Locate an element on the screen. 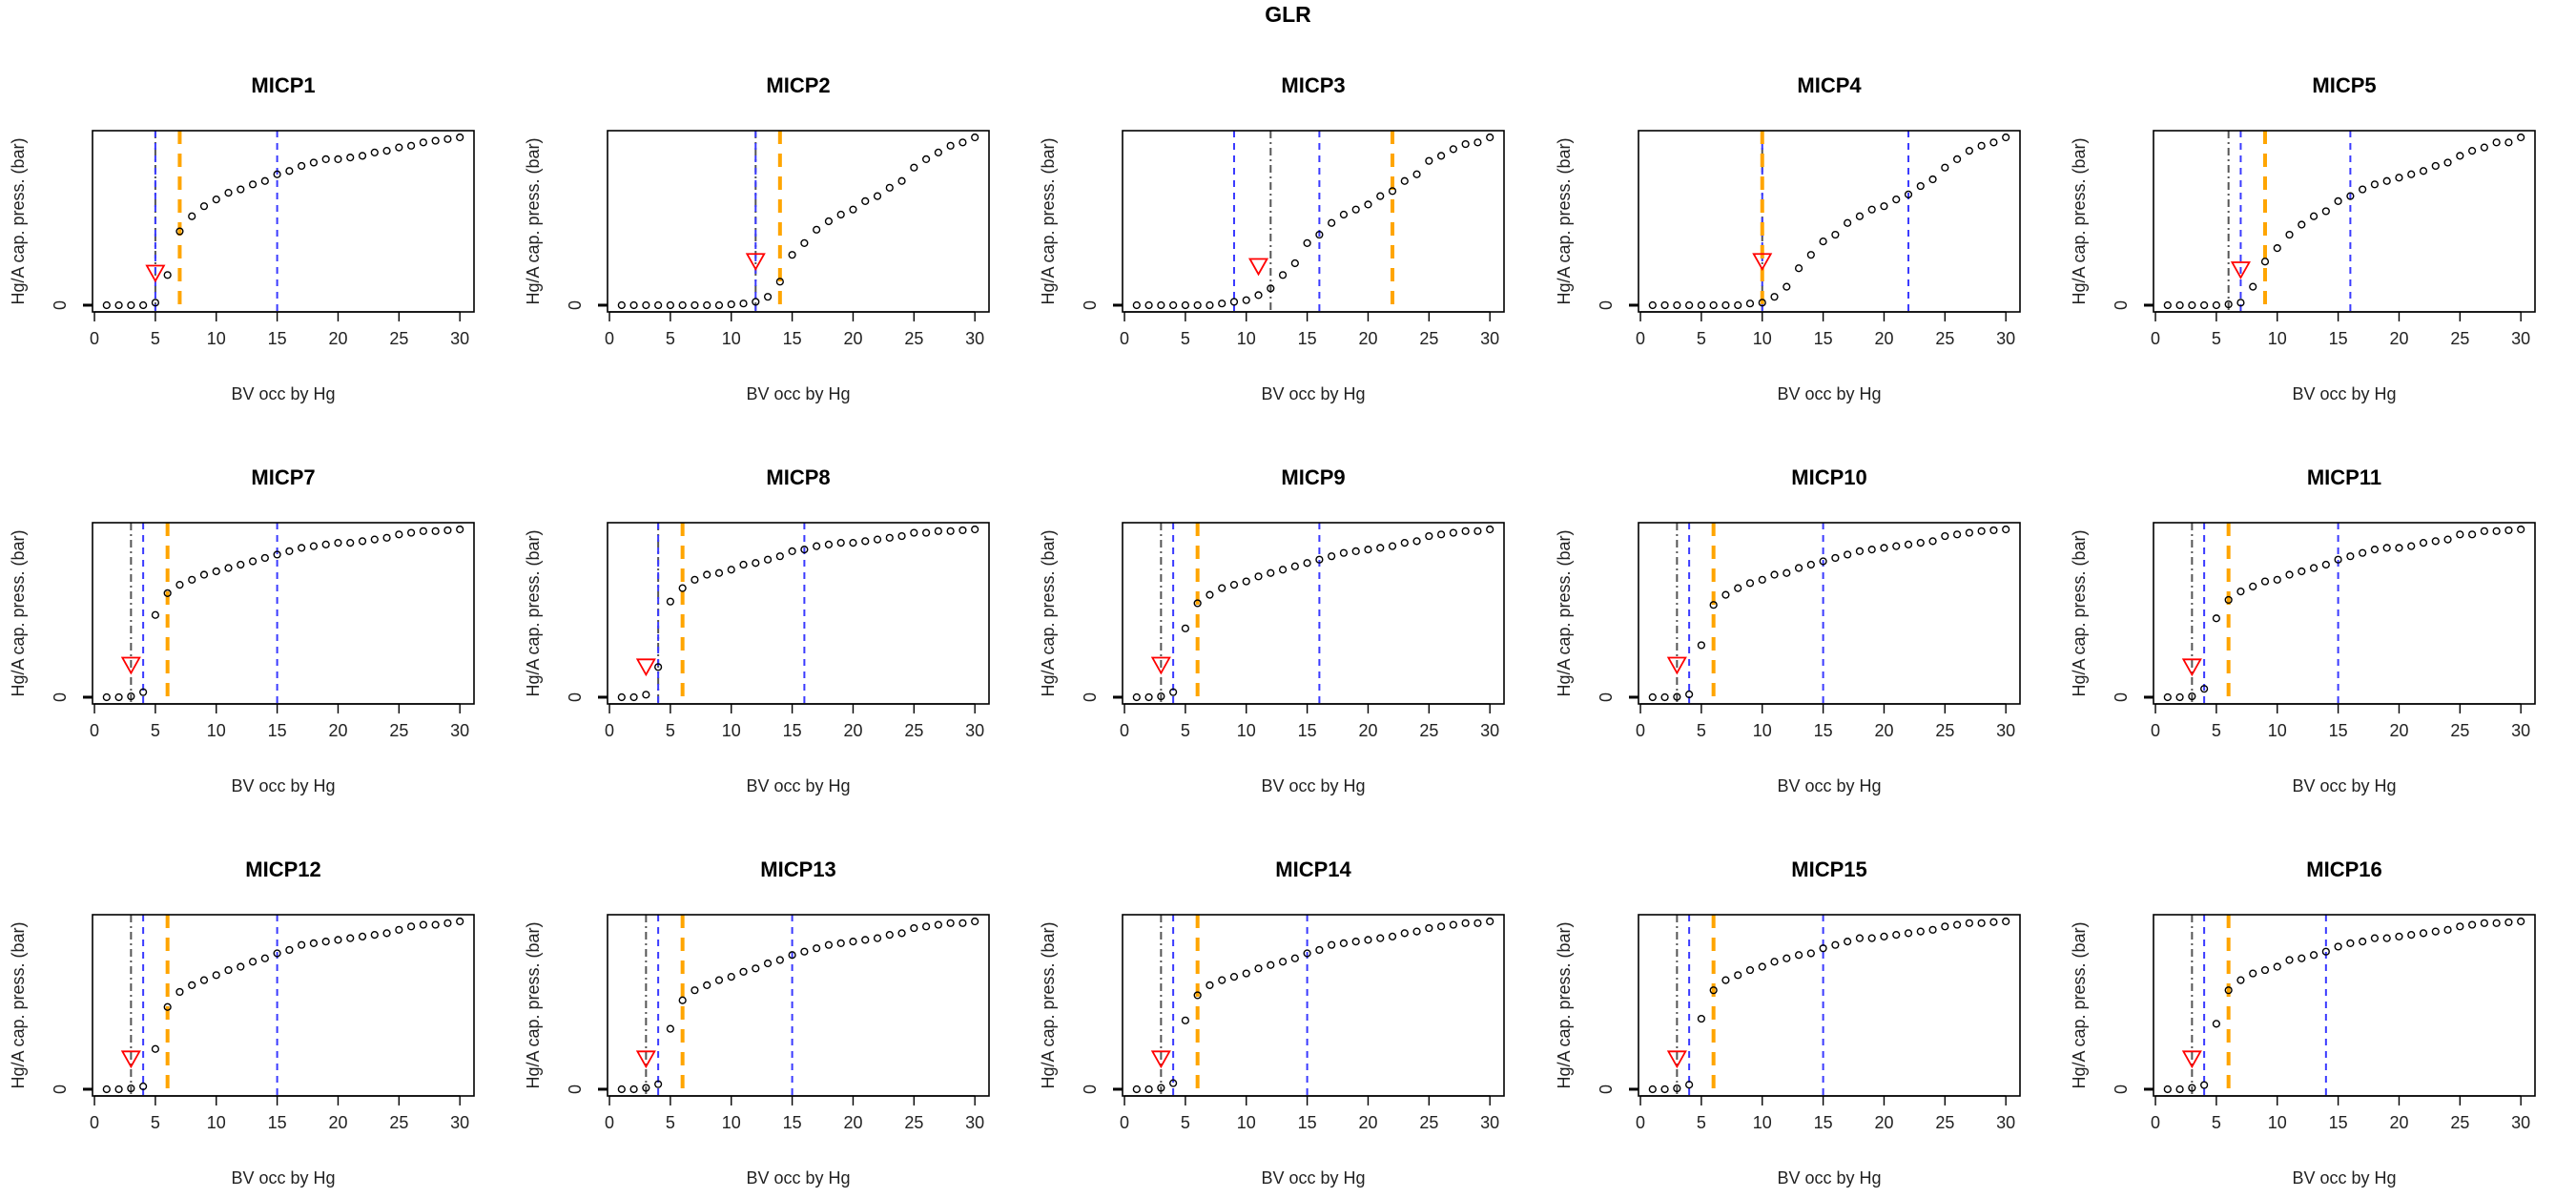  panel-title: MICP1 is located at coordinates (283, 85).